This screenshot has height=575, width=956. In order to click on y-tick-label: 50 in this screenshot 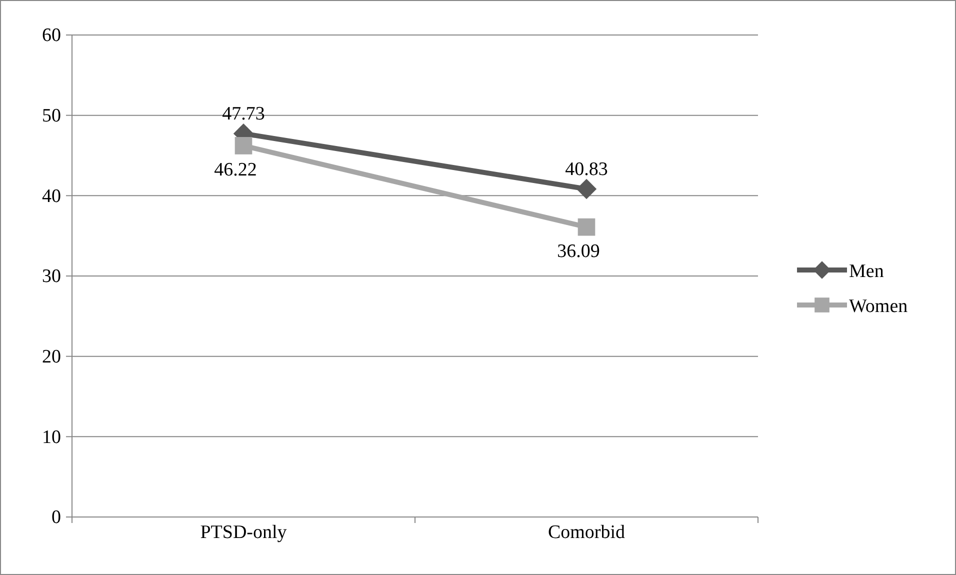, I will do `click(51, 115)`.